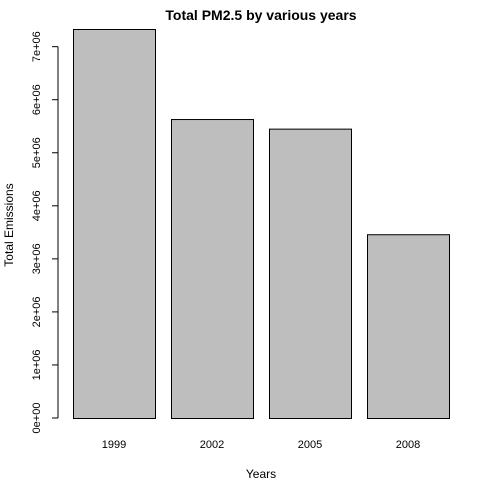  What do you see at coordinates (37, 152) in the screenshot?
I see `y-tick-label: 5e+06` at bounding box center [37, 152].